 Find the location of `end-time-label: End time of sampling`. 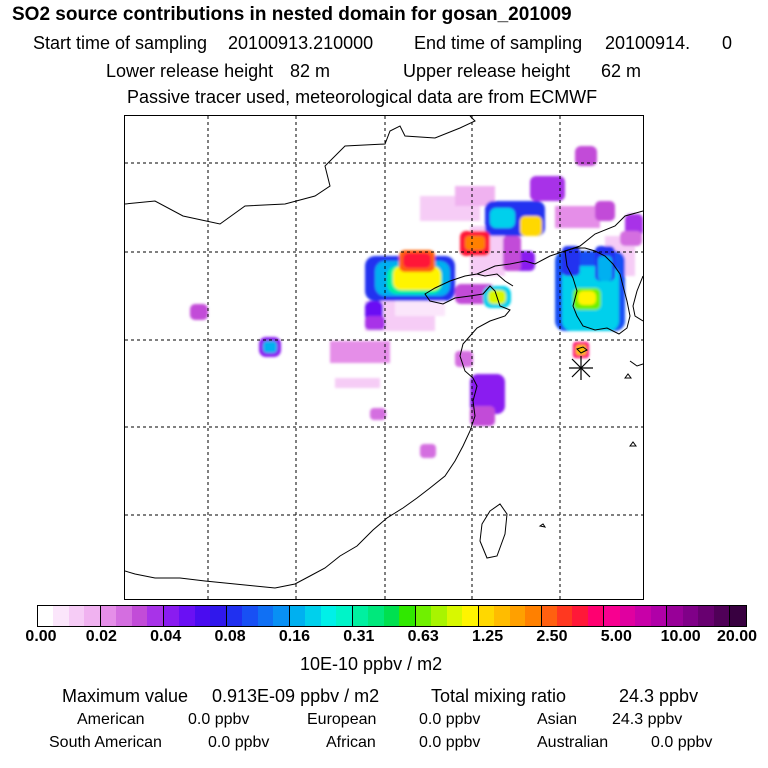

end-time-label: End time of sampling is located at coordinates (498, 43).